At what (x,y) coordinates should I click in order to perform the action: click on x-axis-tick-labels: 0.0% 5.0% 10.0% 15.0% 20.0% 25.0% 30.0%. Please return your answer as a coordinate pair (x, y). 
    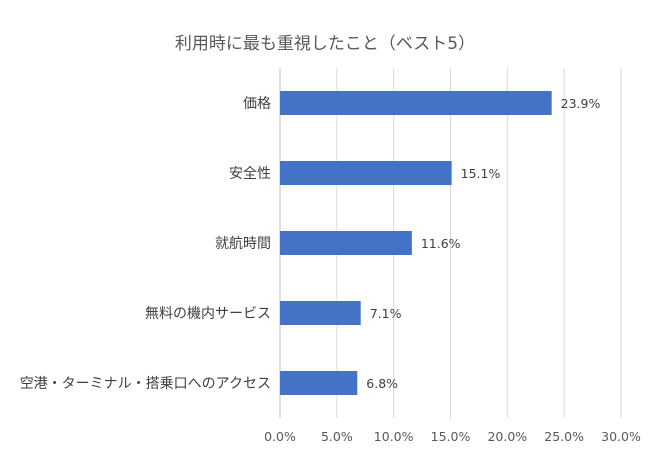
    Looking at the image, I should click on (452, 436).